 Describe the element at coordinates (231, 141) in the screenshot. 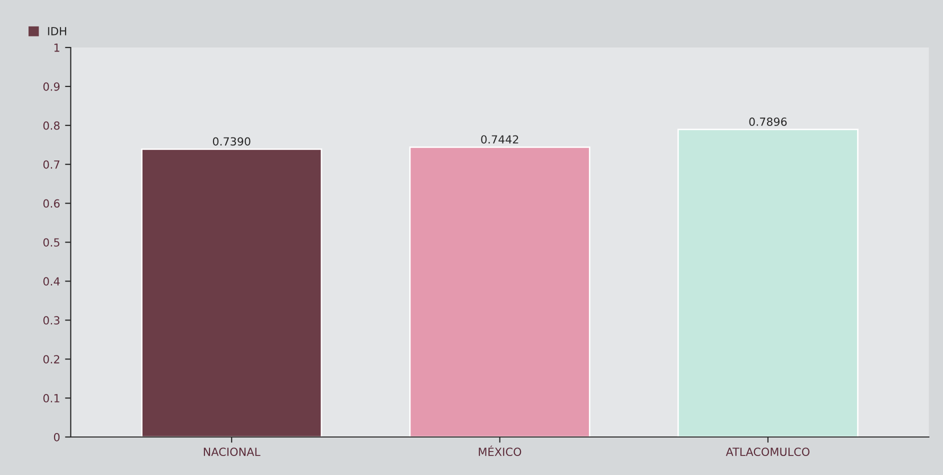

I see `data-label: 0.7390` at that location.